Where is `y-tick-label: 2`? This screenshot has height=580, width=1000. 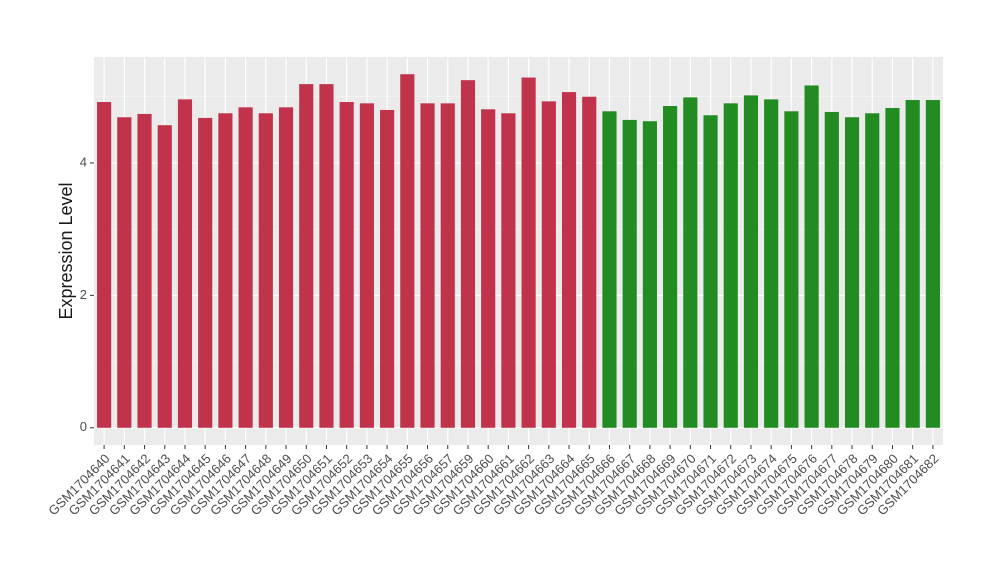
y-tick-label: 2 is located at coordinates (83, 294).